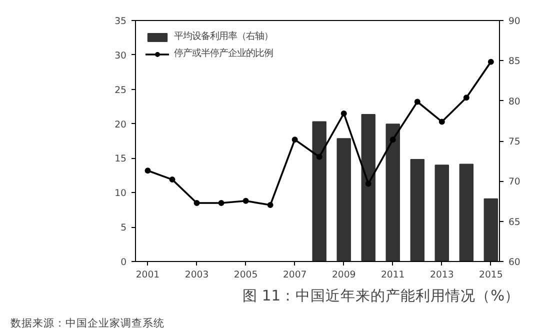 This screenshot has height=334, width=559. Describe the element at coordinates (196, 275) in the screenshot. I see `x-tick-label: 2003` at that location.